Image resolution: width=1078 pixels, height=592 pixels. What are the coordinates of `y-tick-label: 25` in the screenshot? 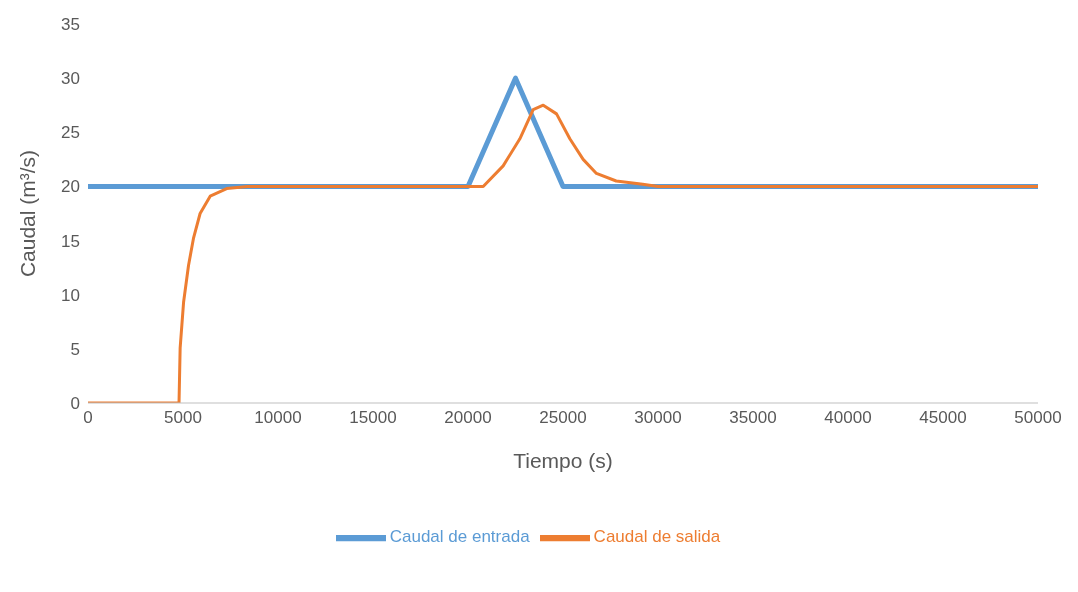 It's located at (70, 133).